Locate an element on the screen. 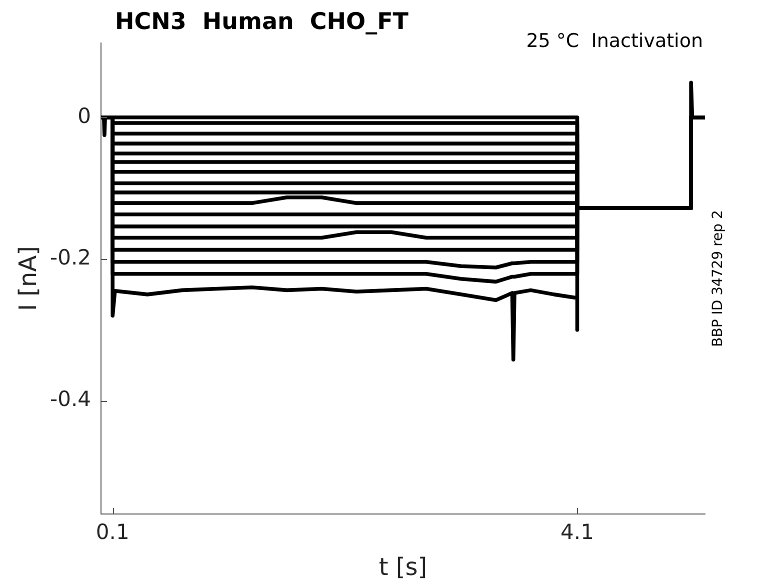  y-tick-label: -0.2 is located at coordinates (70, 257).